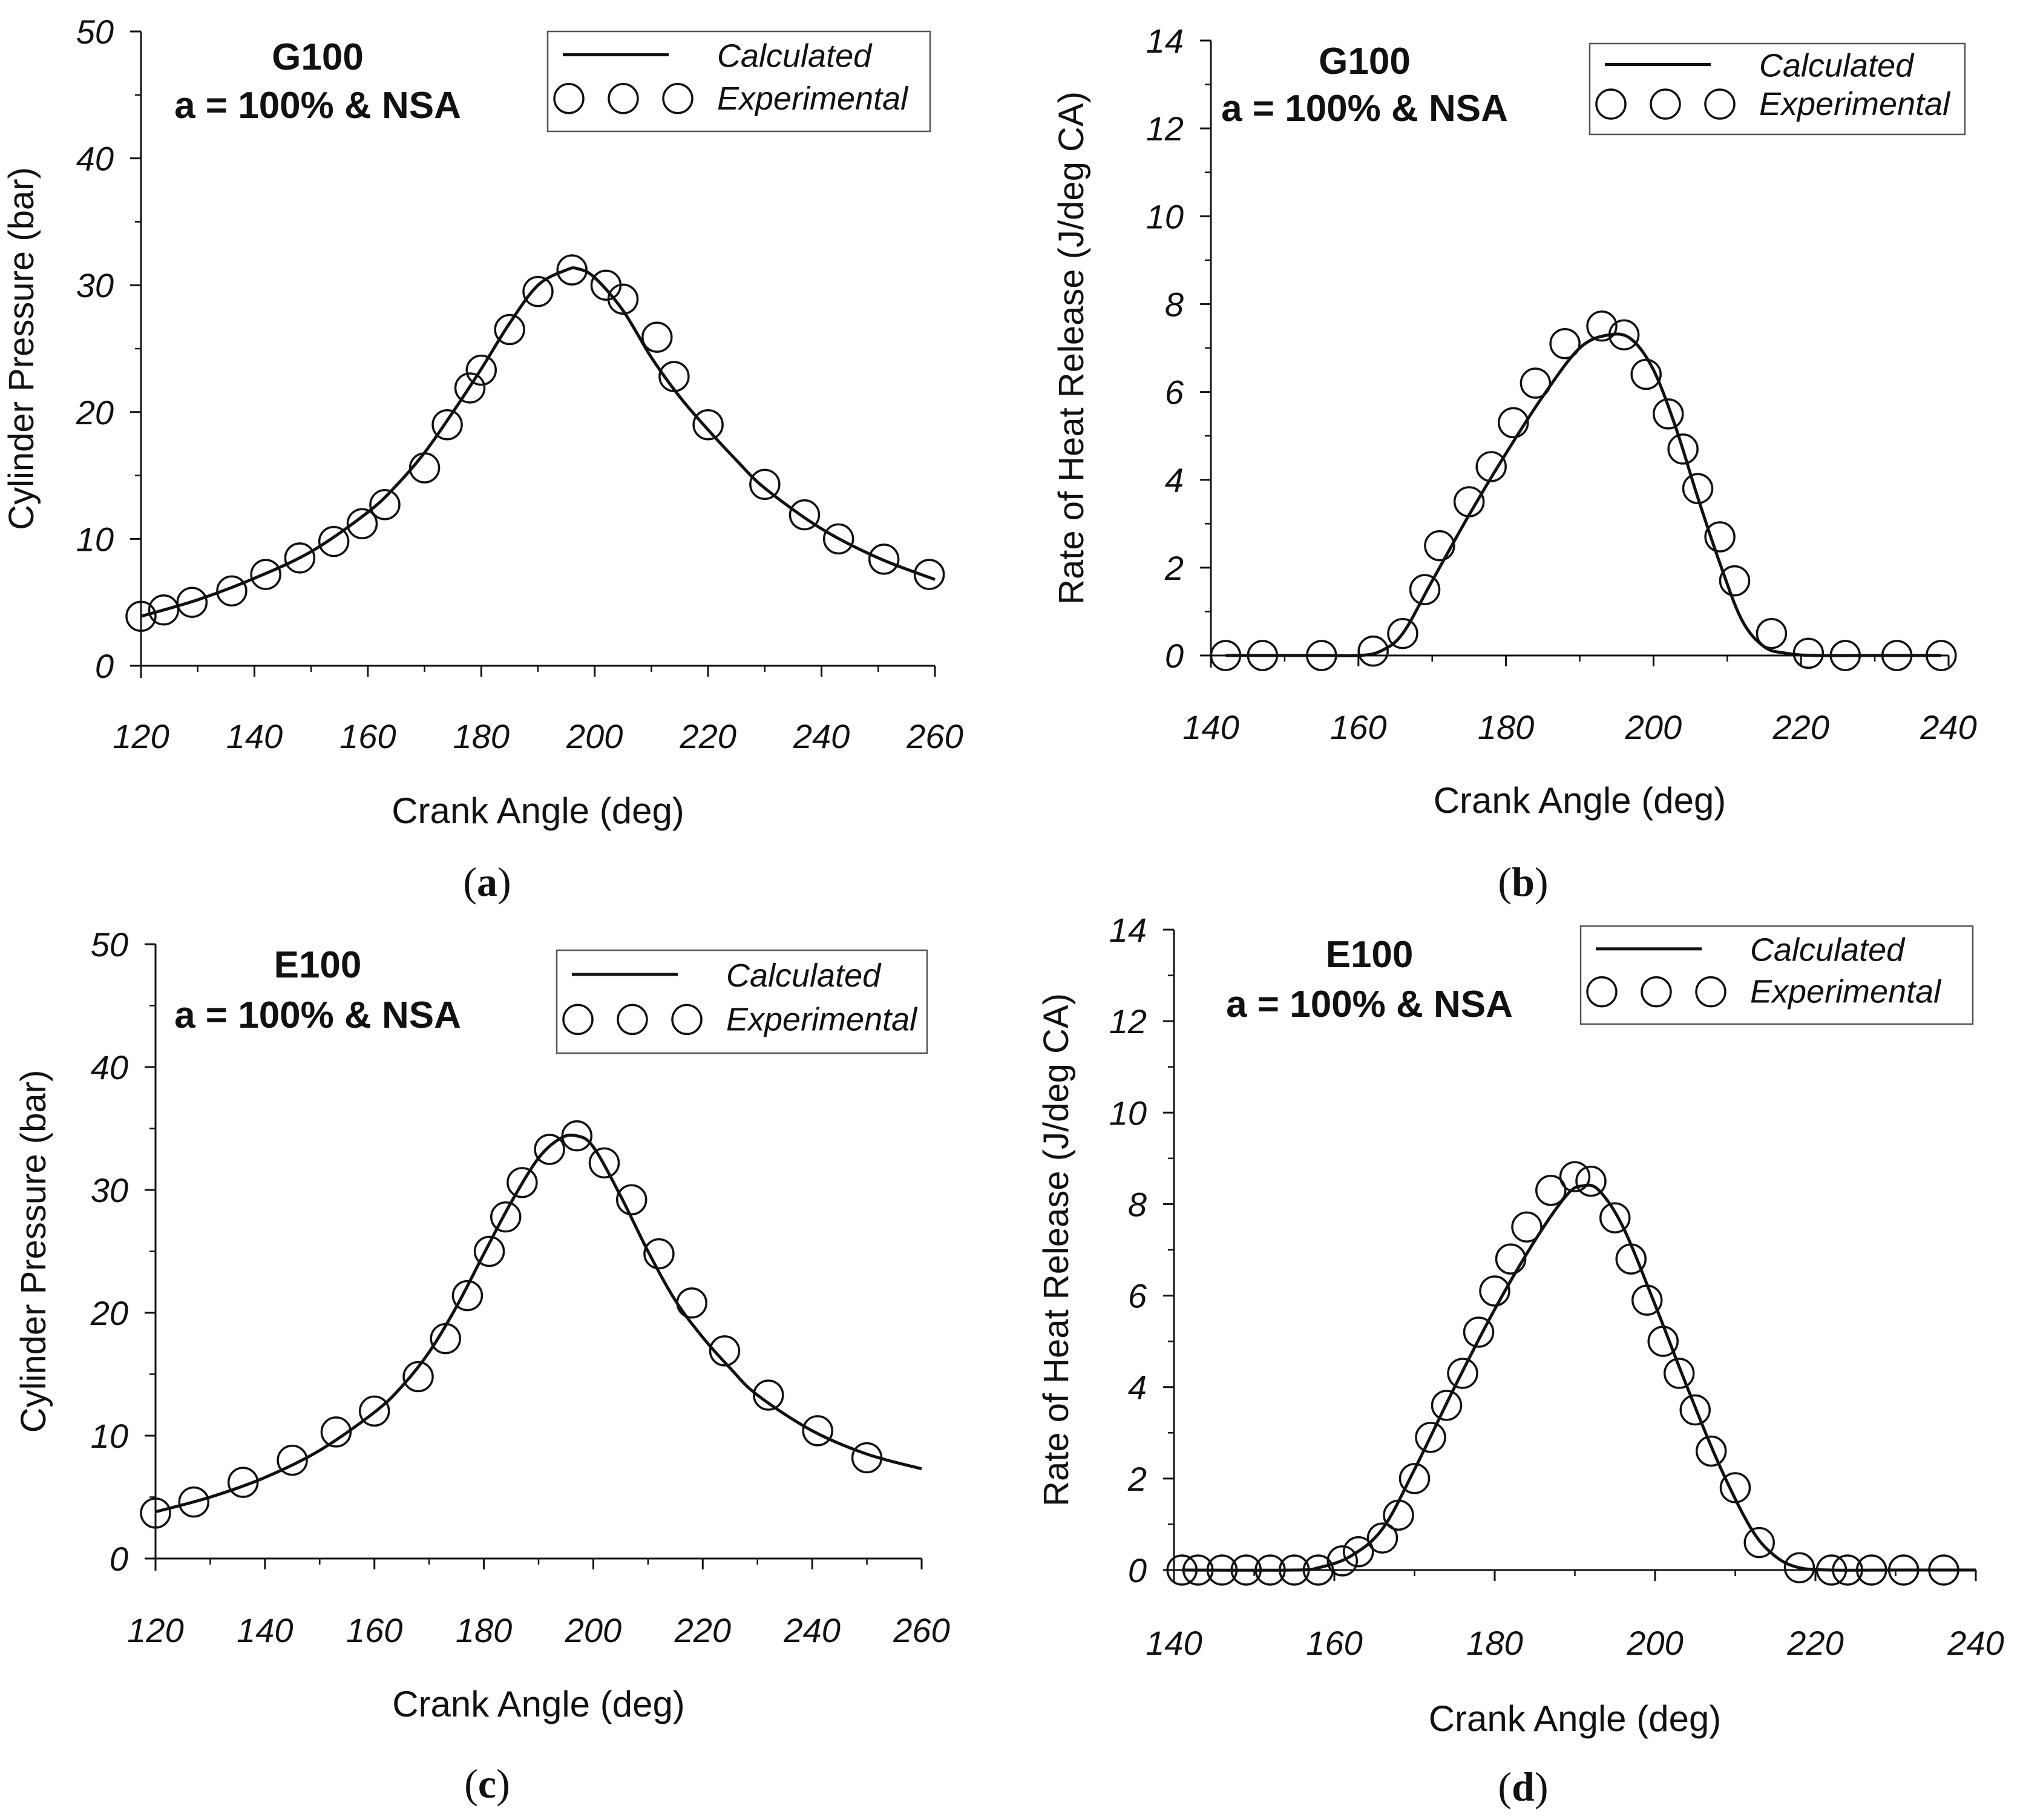  Describe the element at coordinates (1174, 568) in the screenshot. I see `y-tick-label: 2` at that location.